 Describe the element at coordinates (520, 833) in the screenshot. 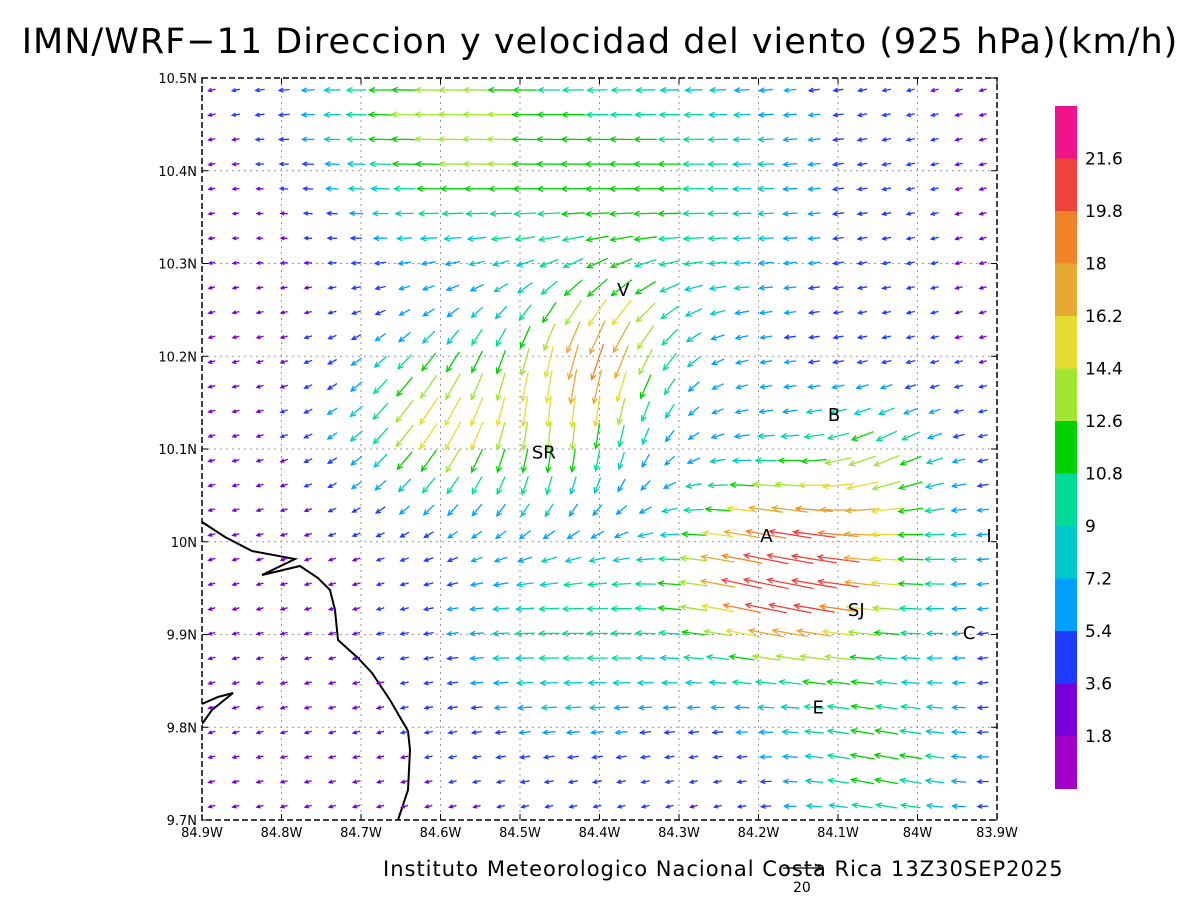

I see `lon-tick-label: 84.5W` at that location.